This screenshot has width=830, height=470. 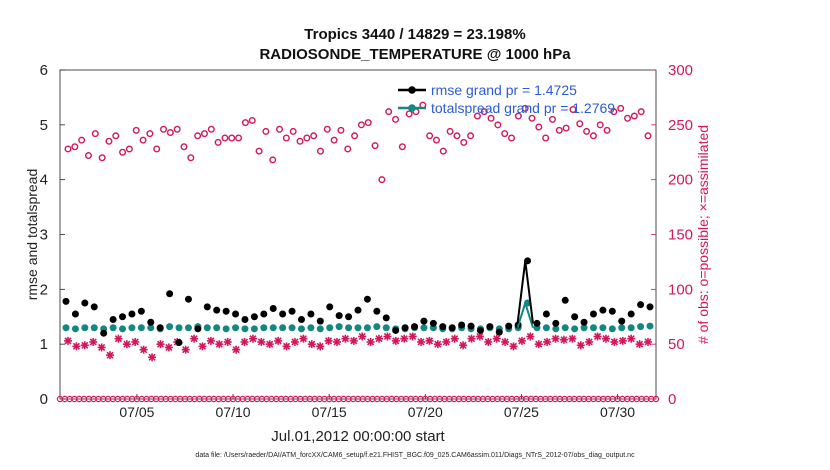 I want to click on x-tick-label: 07/30, so click(x=617, y=412).